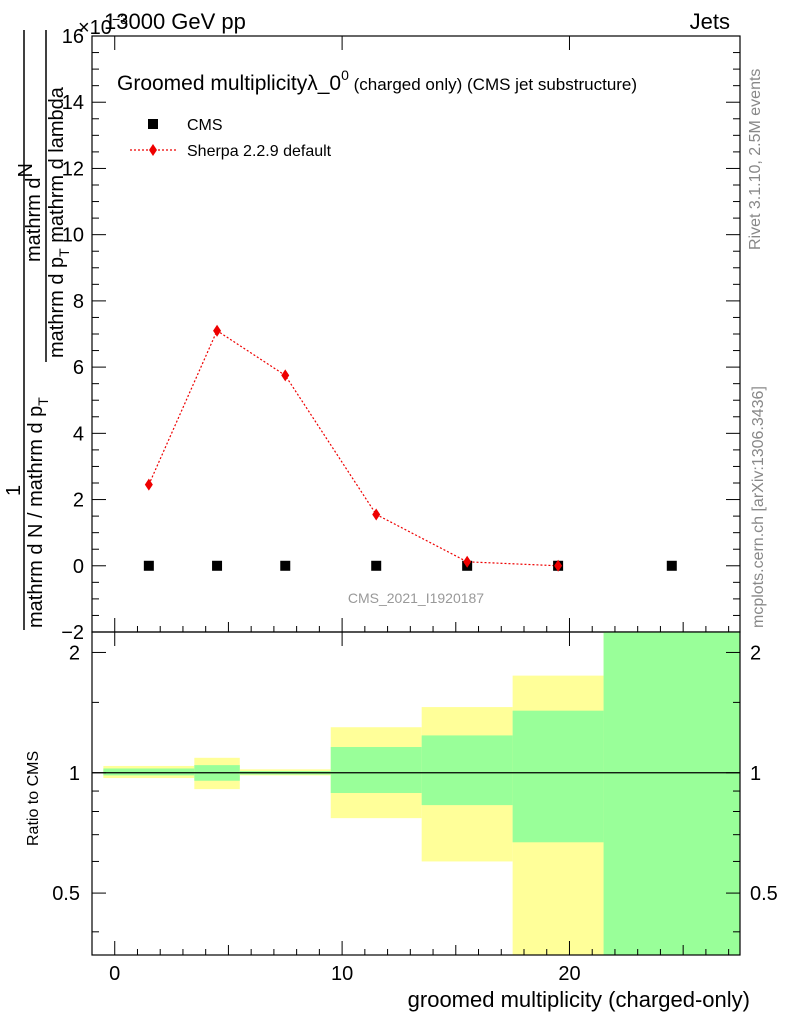 The image size is (786, 1029). I want to click on ratio-y-tick-label-right: 1, so click(755, 774).